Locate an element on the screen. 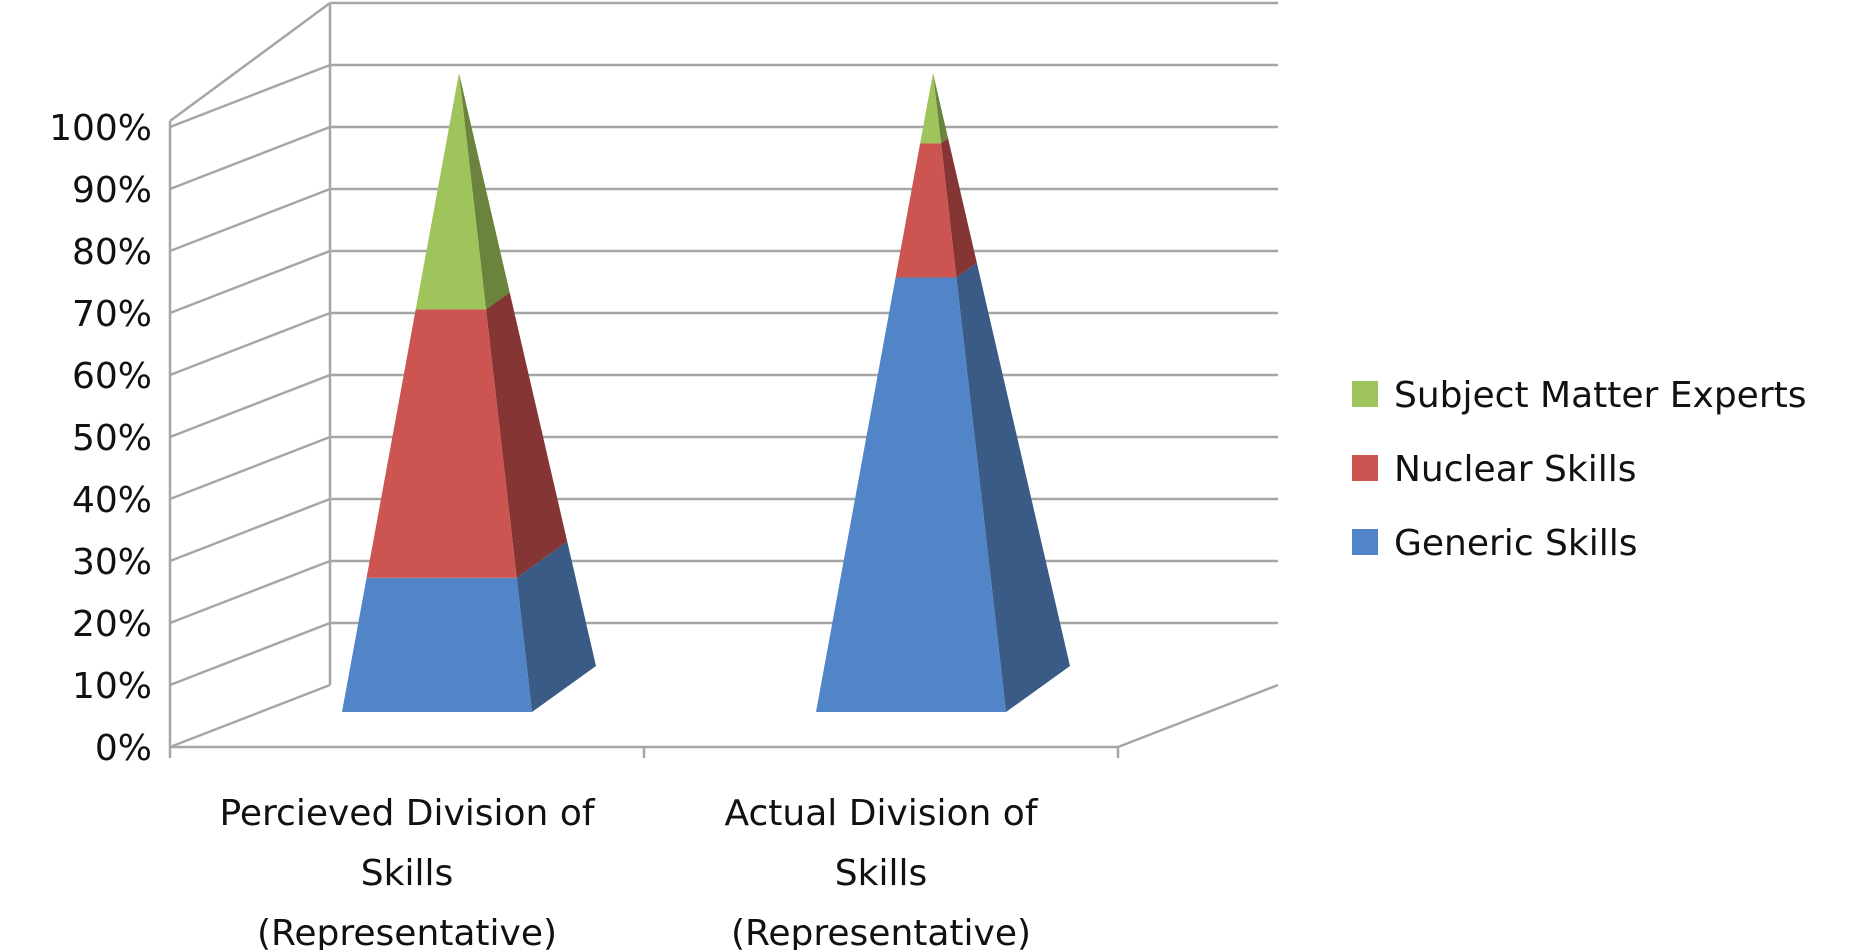 Image resolution: width=1869 pixels, height=950 pixels. legend-label: Subject Matter Experts is located at coordinates (1600, 395).